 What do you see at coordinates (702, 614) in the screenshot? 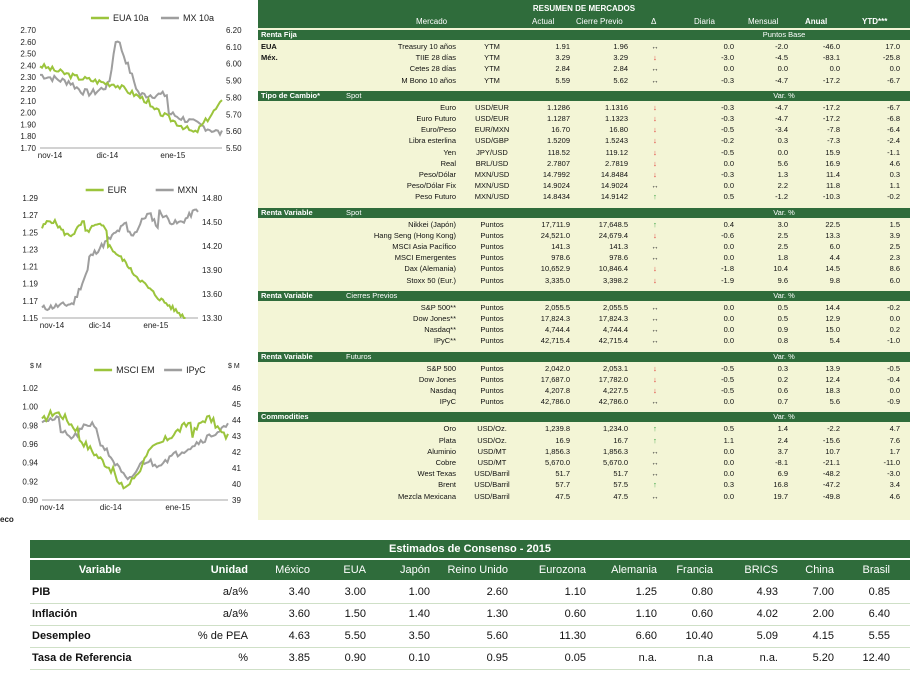
I see `consensus-cell: 0.60` at bounding box center [702, 614].